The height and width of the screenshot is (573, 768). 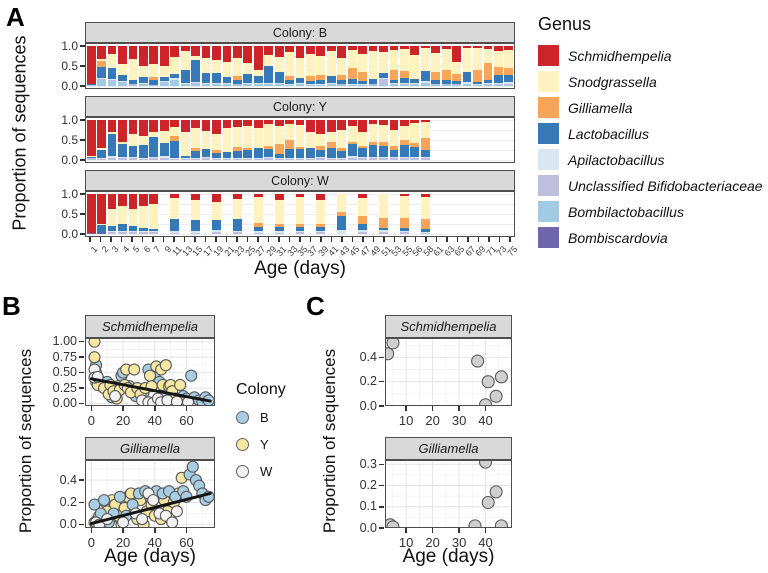 I want to click on legend-label: Snodgrassella, so click(x=612, y=81).